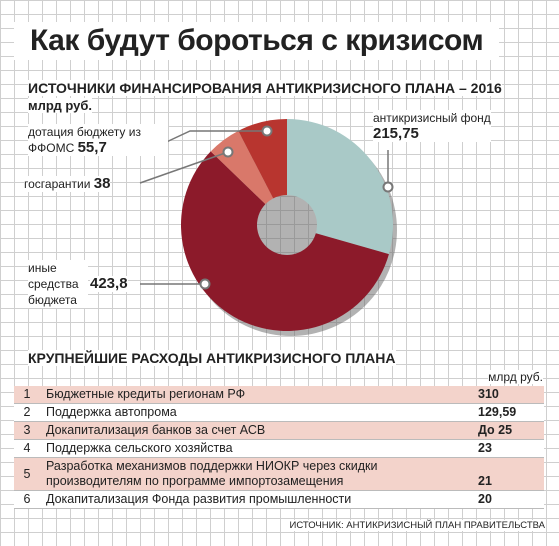  I want to click on row-number: 4, so click(27, 448).